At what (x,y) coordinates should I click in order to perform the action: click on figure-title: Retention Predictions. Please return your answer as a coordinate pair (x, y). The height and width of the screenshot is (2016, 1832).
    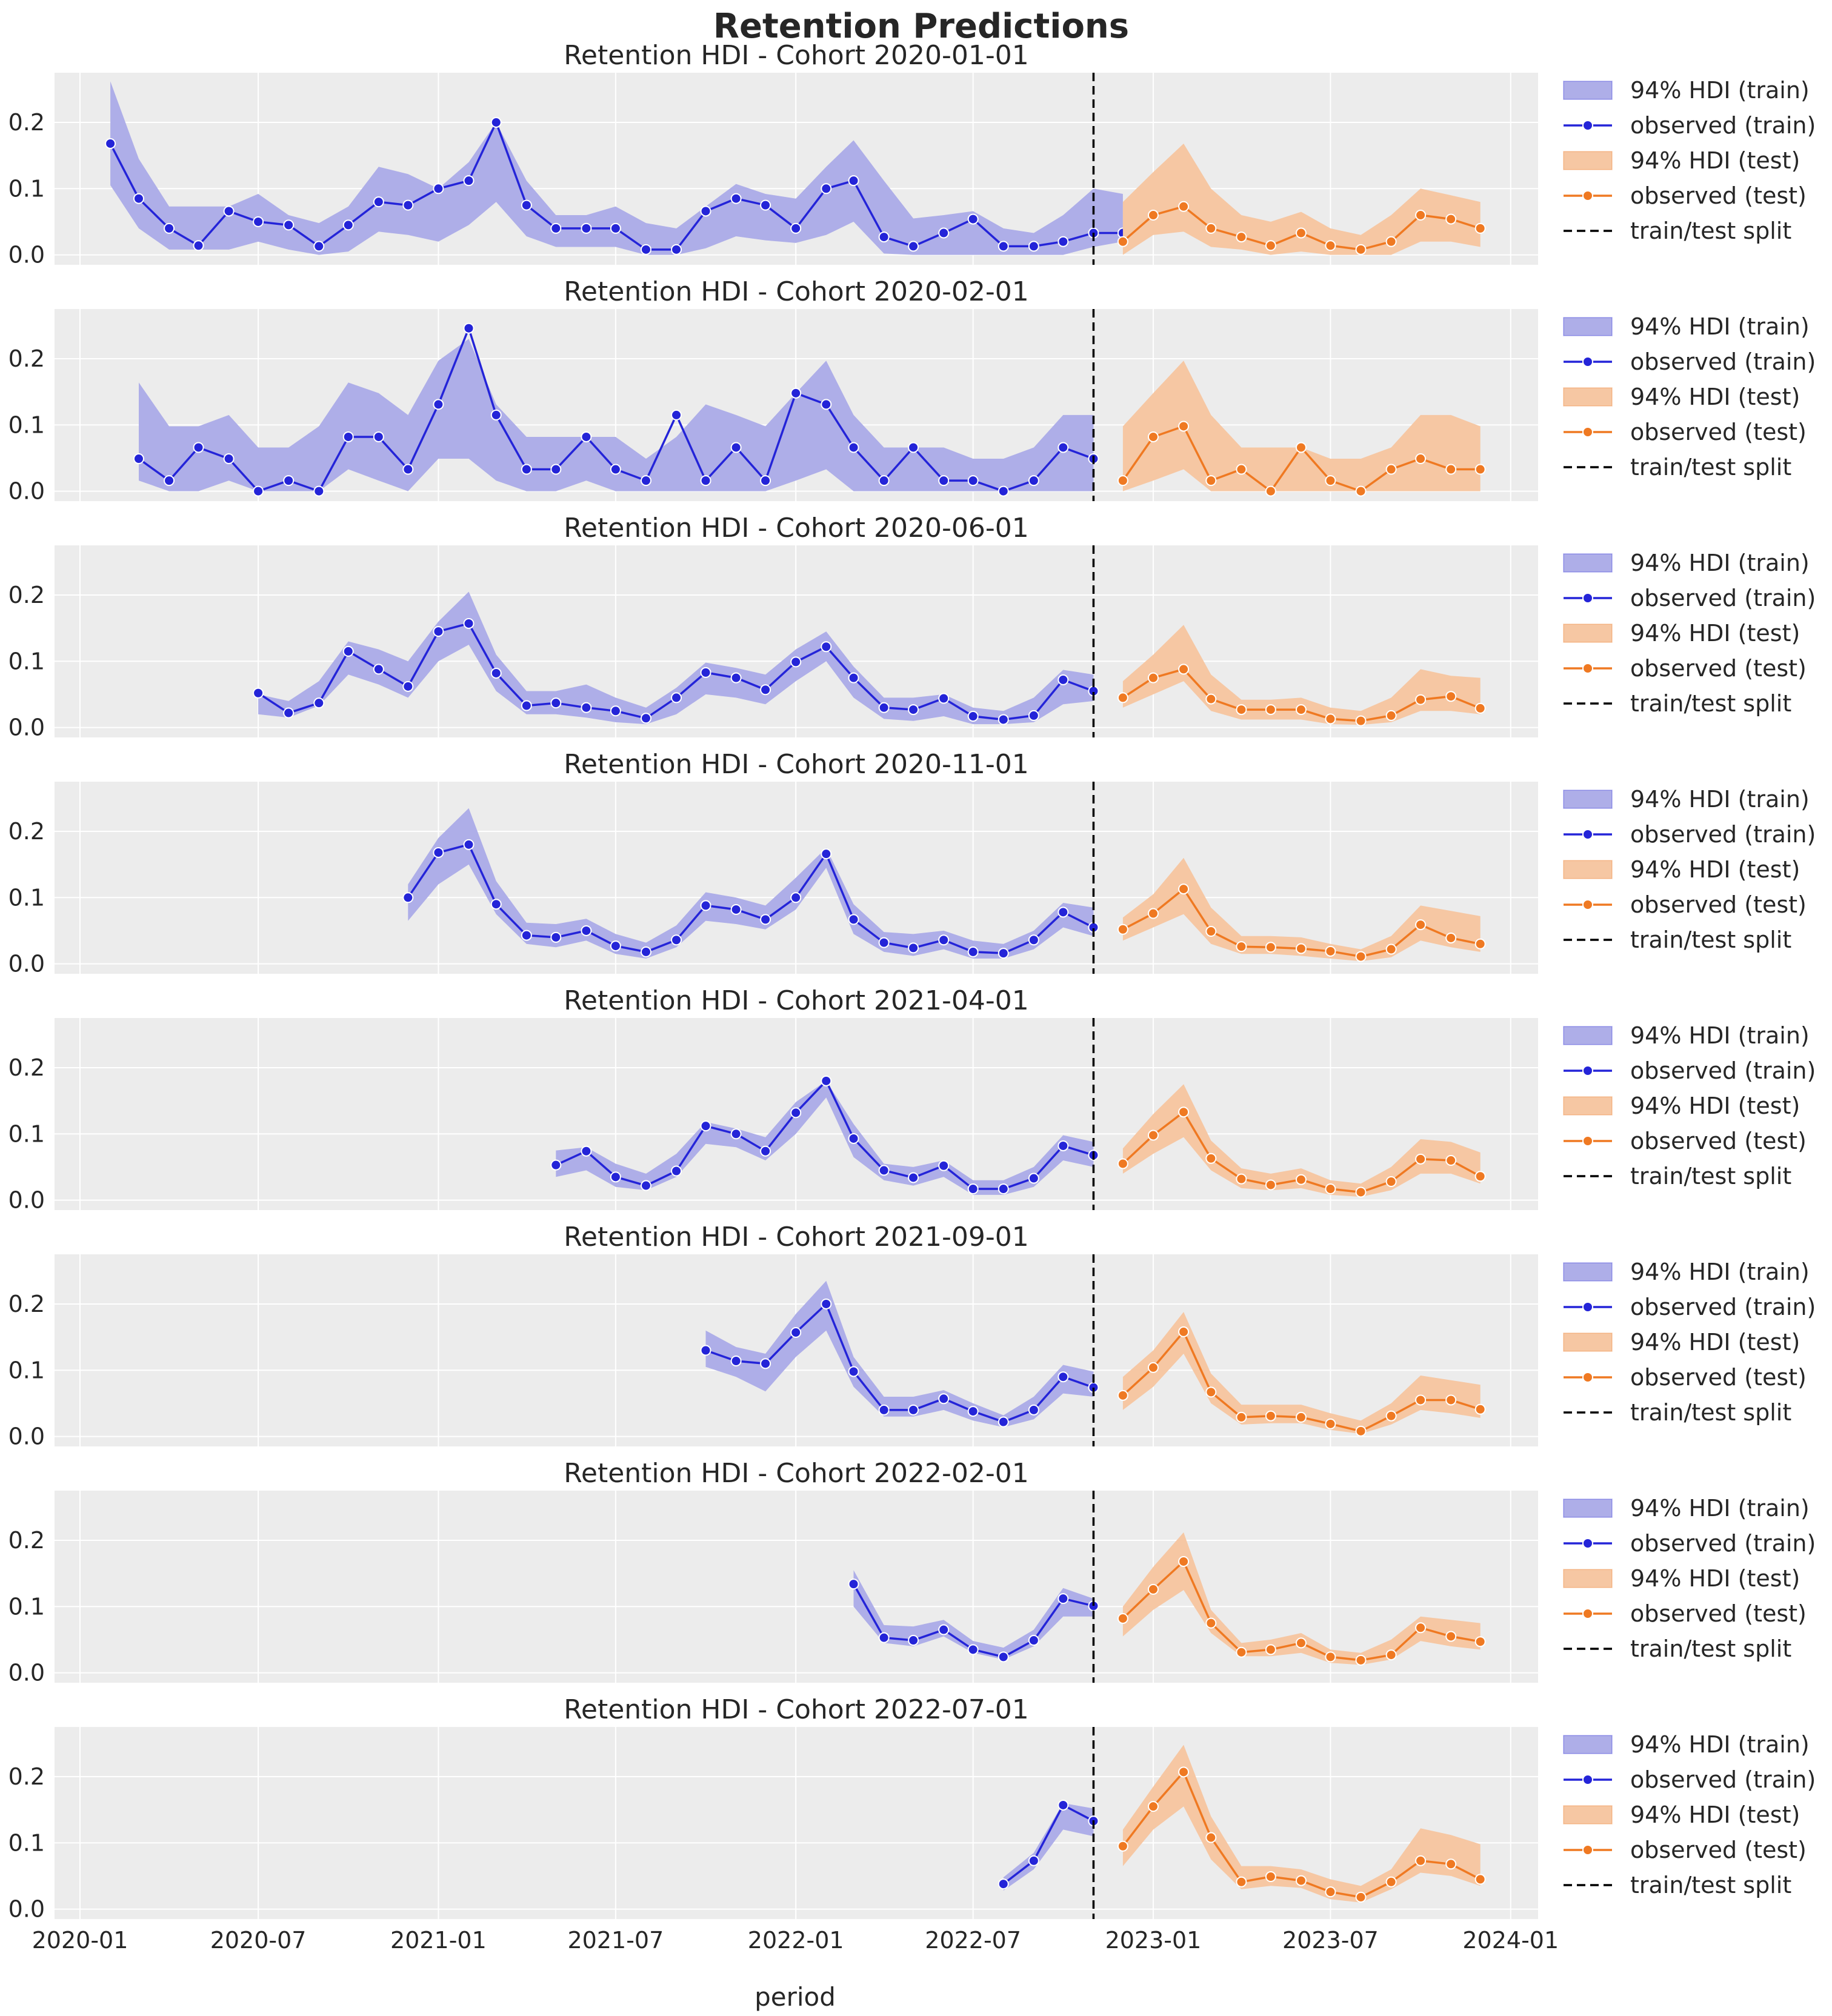
    Looking at the image, I should click on (921, 26).